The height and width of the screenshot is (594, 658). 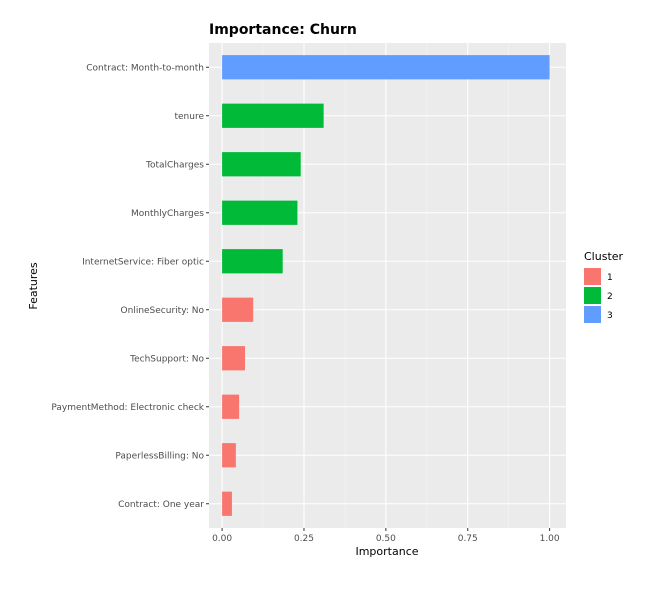 I want to click on plot-title: Importance: Churn, so click(x=283, y=30).